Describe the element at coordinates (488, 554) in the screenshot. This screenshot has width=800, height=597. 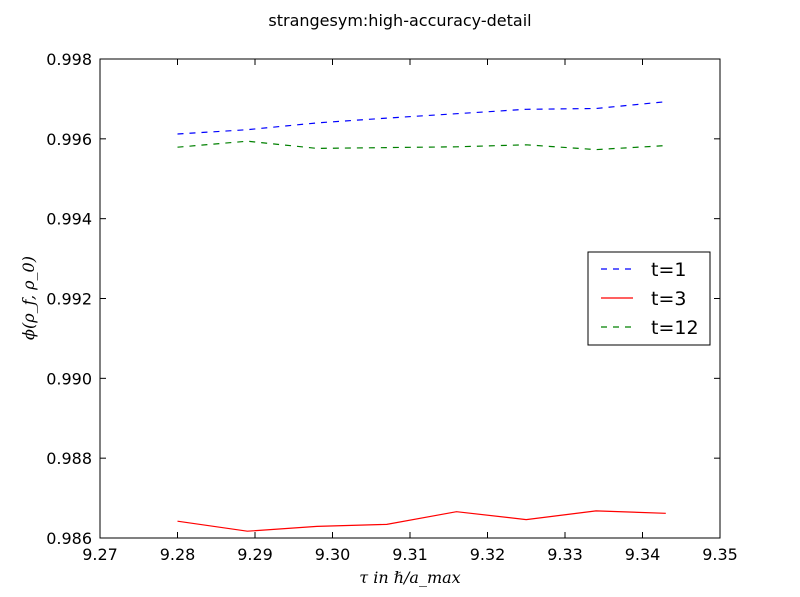
I see `x-tick-label: 9.32` at that location.